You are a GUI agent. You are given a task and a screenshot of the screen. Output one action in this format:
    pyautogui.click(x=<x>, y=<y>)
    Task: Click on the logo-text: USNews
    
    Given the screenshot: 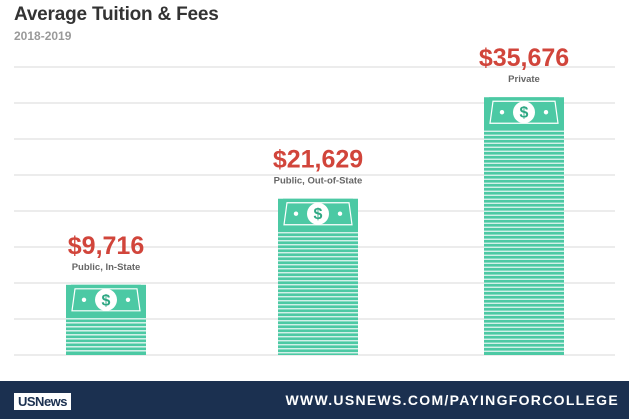 What is the action you would take?
    pyautogui.click(x=43, y=401)
    